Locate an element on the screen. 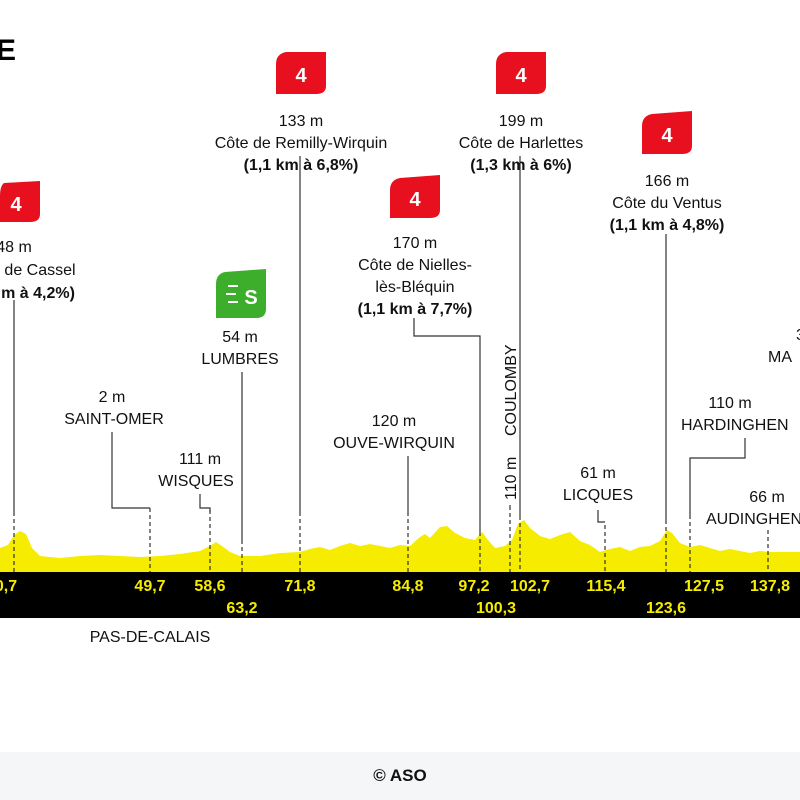 Image resolution: width=800 pixels, height=800 pixels. km-mark: 71,8 is located at coordinates (299, 586).